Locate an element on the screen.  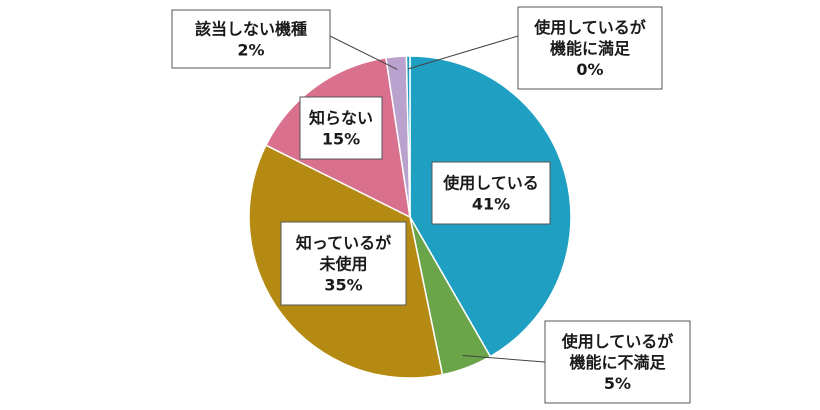
slice-name-line: 知っているが is located at coordinates (343, 243).